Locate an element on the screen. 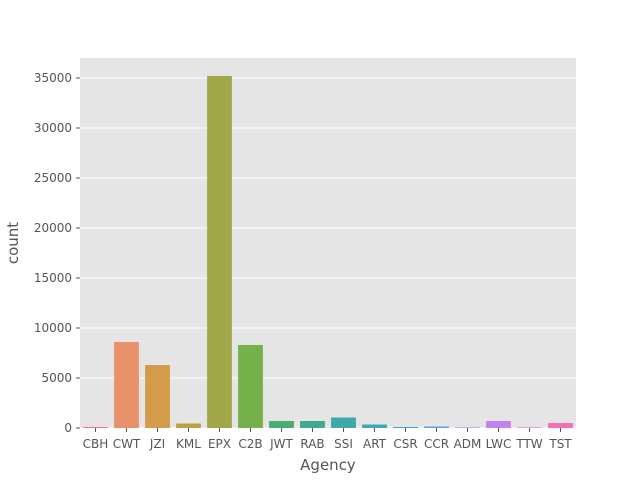  x-tick-label-jzi: JZI is located at coordinates (157, 444).